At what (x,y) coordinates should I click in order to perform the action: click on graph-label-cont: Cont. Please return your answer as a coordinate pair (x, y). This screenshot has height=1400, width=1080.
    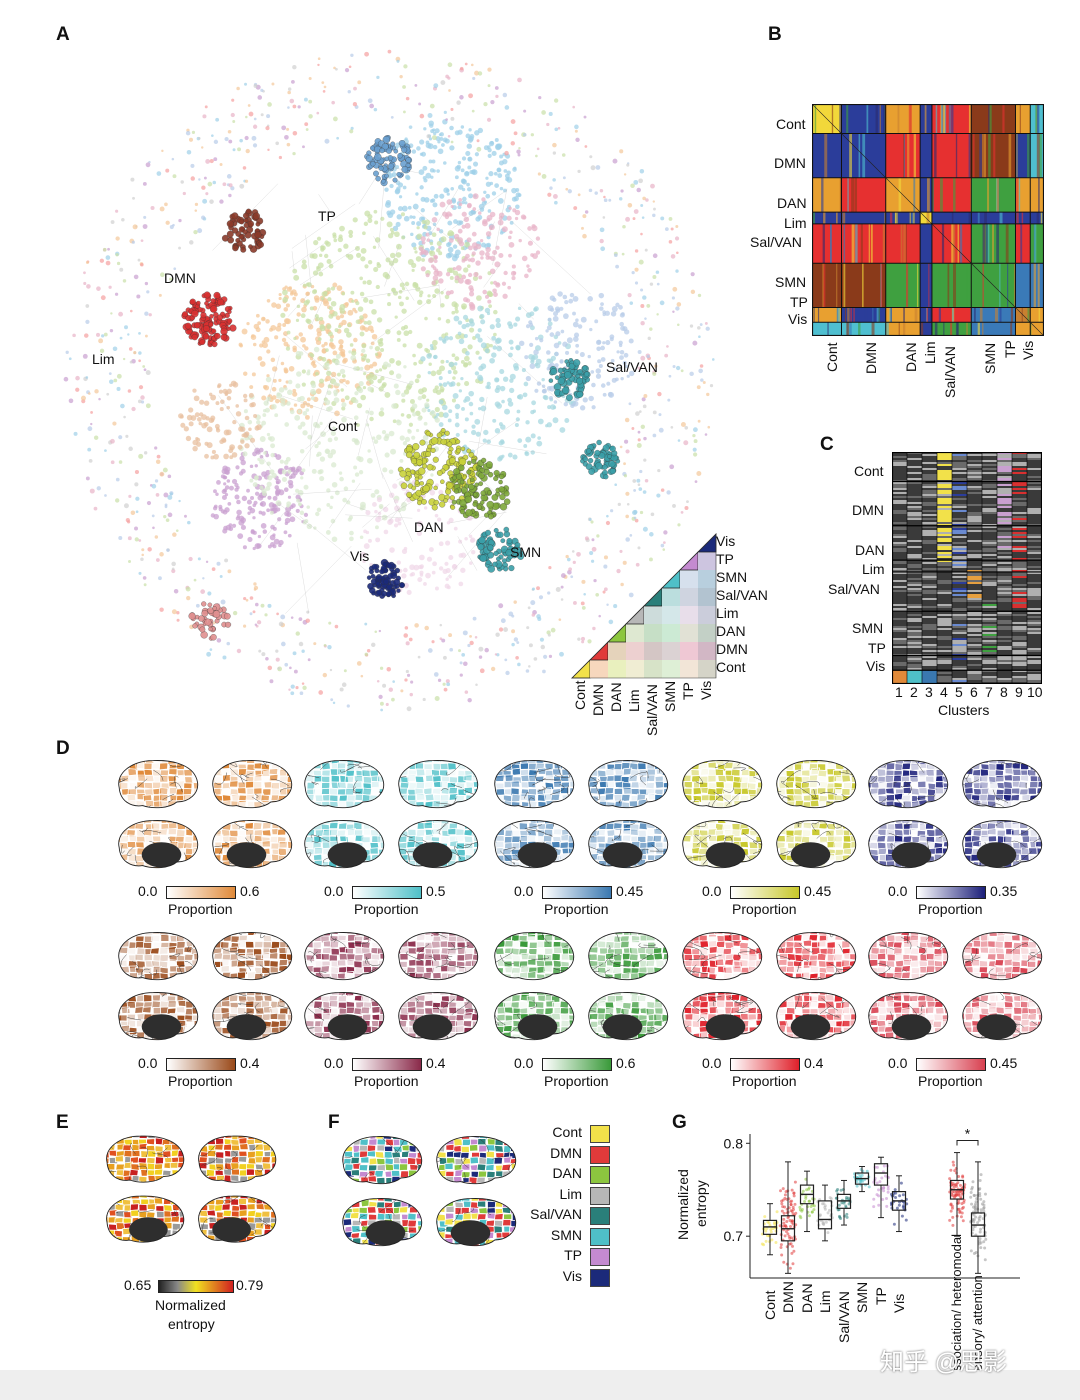
    Looking at the image, I should click on (343, 426).